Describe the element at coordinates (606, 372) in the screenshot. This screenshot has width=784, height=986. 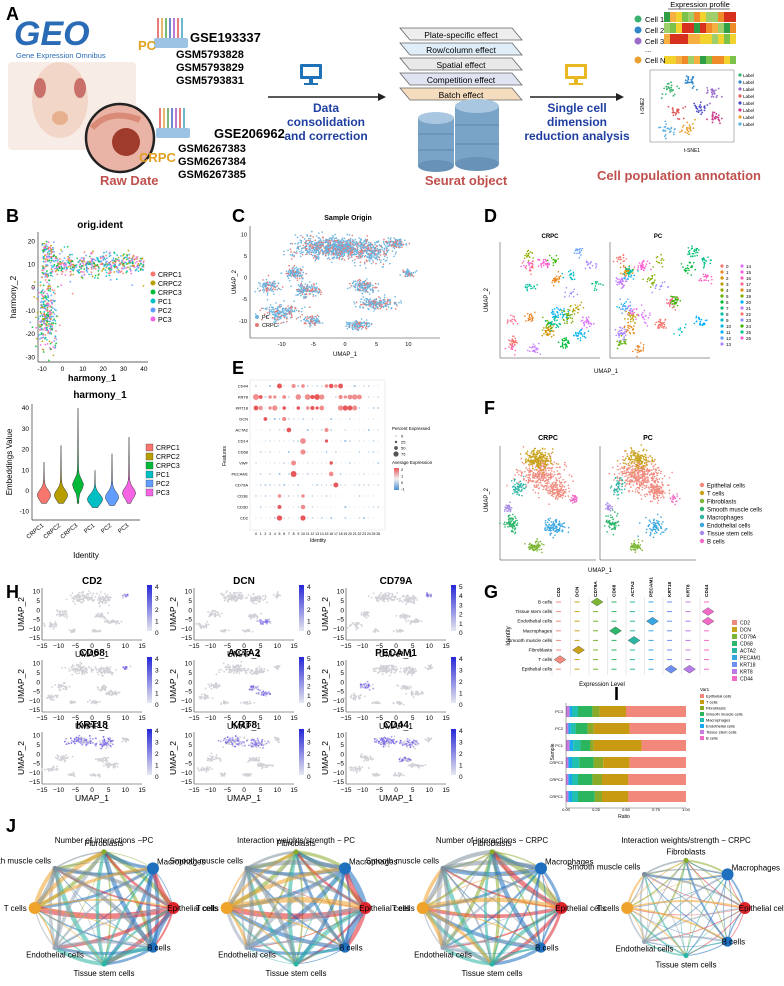
I see `d-xlabel: UMAP_1` at that location.